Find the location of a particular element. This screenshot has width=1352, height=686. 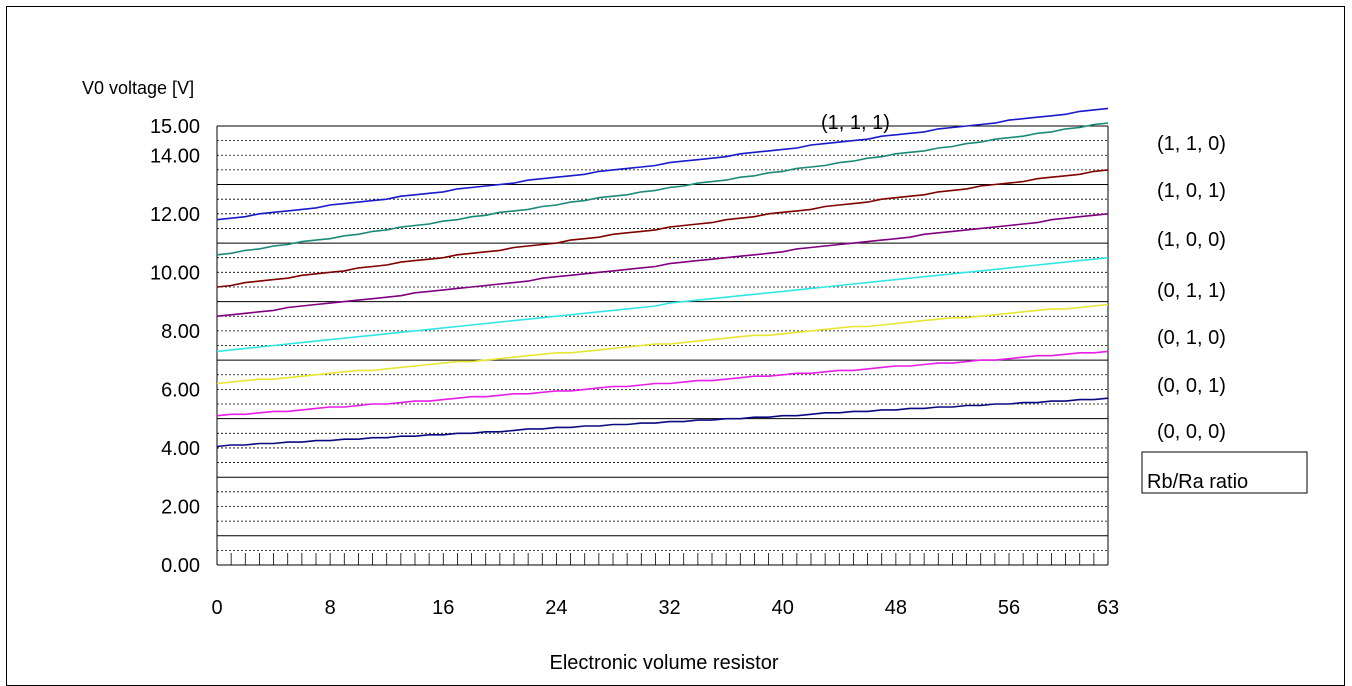

legend-title: Rb/Ra ratio is located at coordinates (1197, 482).